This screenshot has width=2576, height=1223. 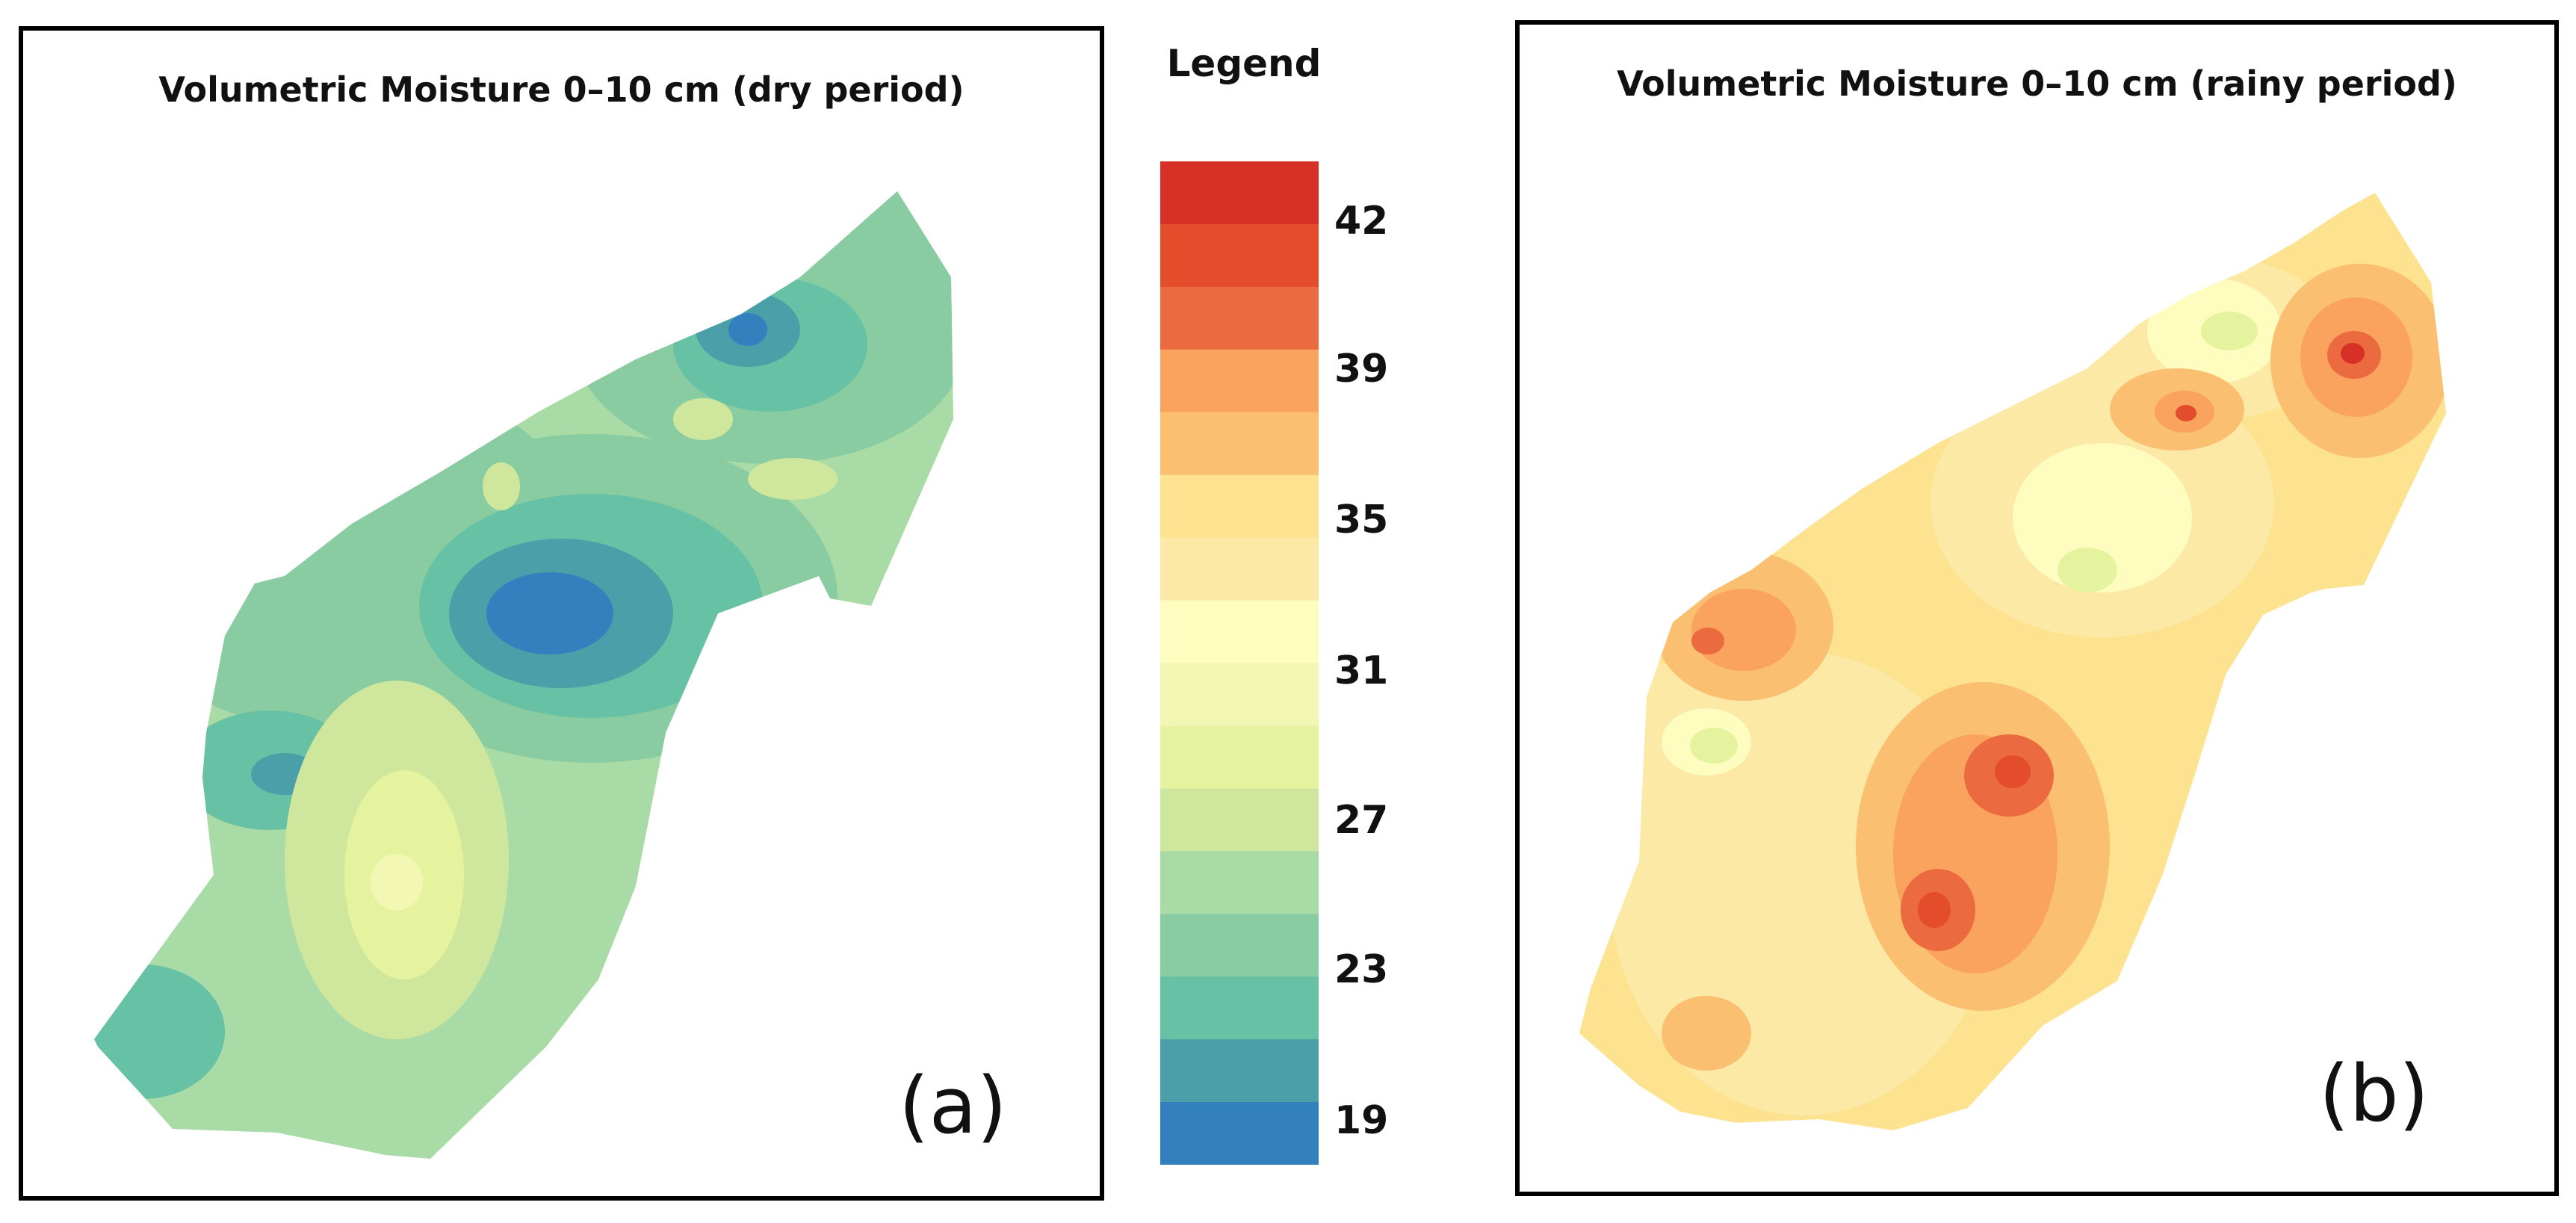 I want to click on legend-tick-39: 39, so click(x=1361, y=369).